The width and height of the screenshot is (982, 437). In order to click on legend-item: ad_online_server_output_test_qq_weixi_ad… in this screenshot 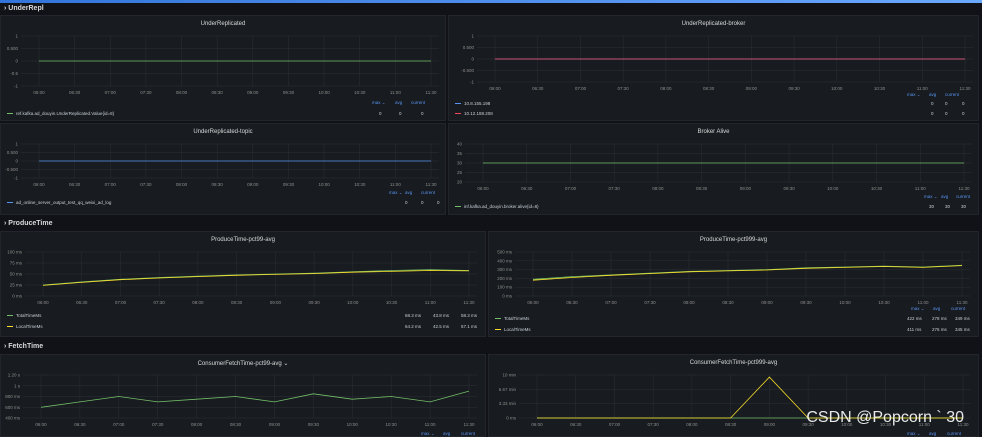, I will do `click(59, 202)`.